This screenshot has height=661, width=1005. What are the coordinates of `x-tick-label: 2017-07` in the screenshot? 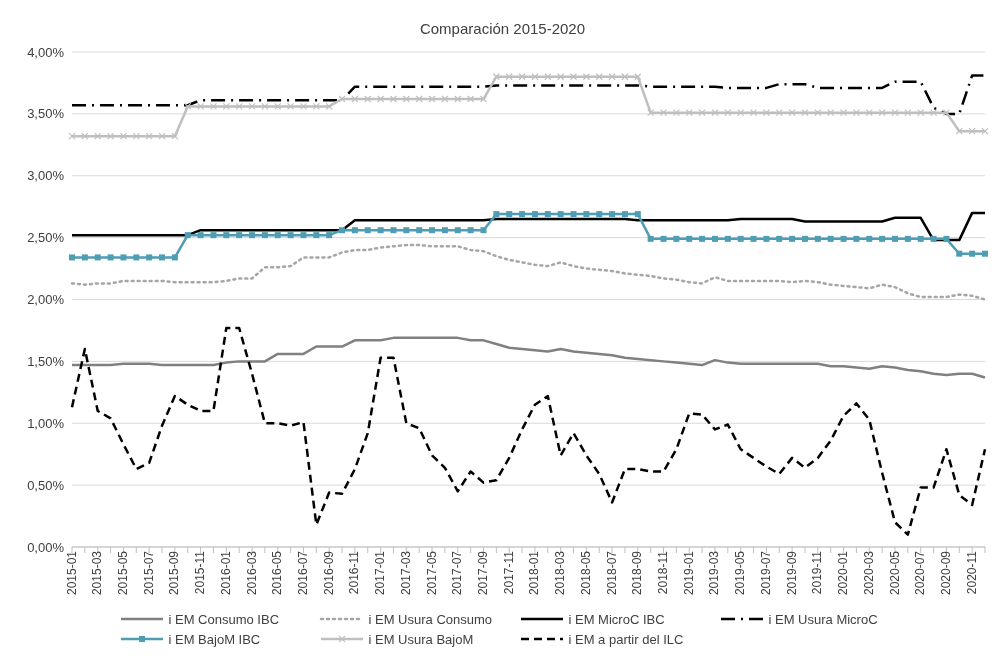 It's located at (457, 573).